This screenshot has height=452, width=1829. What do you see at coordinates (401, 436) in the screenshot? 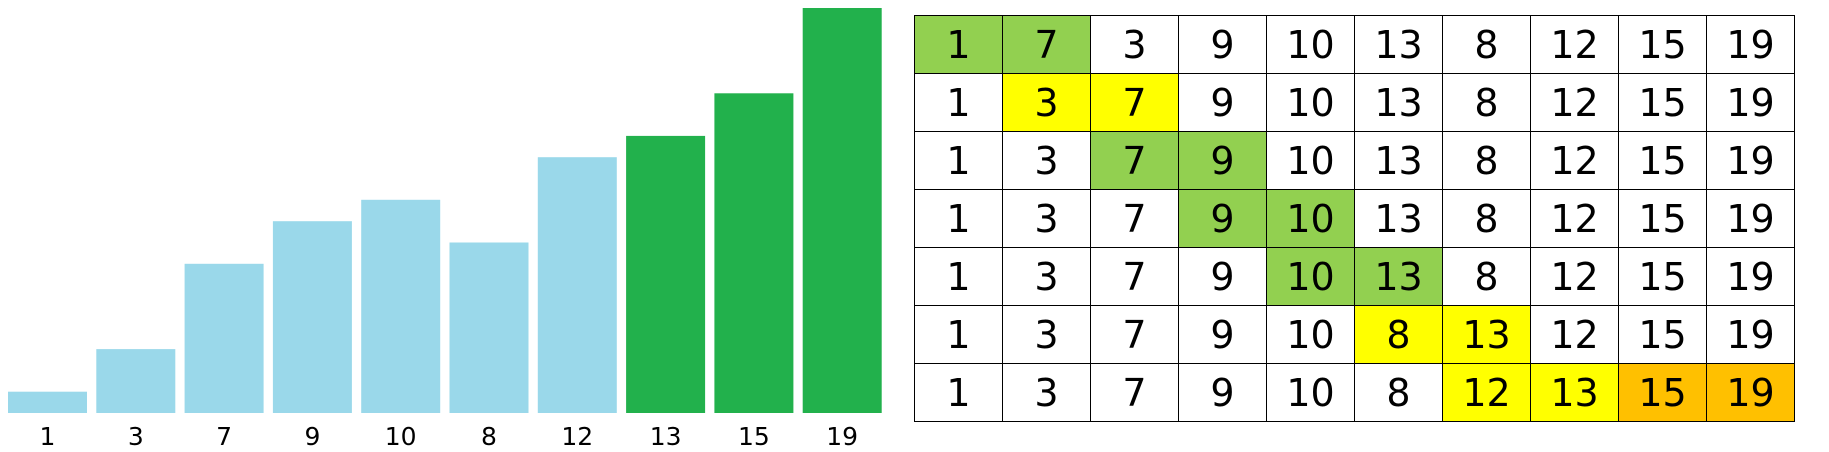
I see `x-tick-label: 10` at bounding box center [401, 436].